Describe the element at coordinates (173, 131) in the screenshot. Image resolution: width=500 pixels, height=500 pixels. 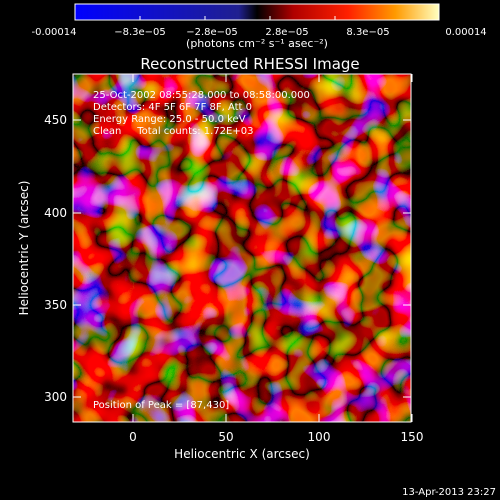
I see `info-line-counts: Clean Total counts: 1.72E+03` at that location.